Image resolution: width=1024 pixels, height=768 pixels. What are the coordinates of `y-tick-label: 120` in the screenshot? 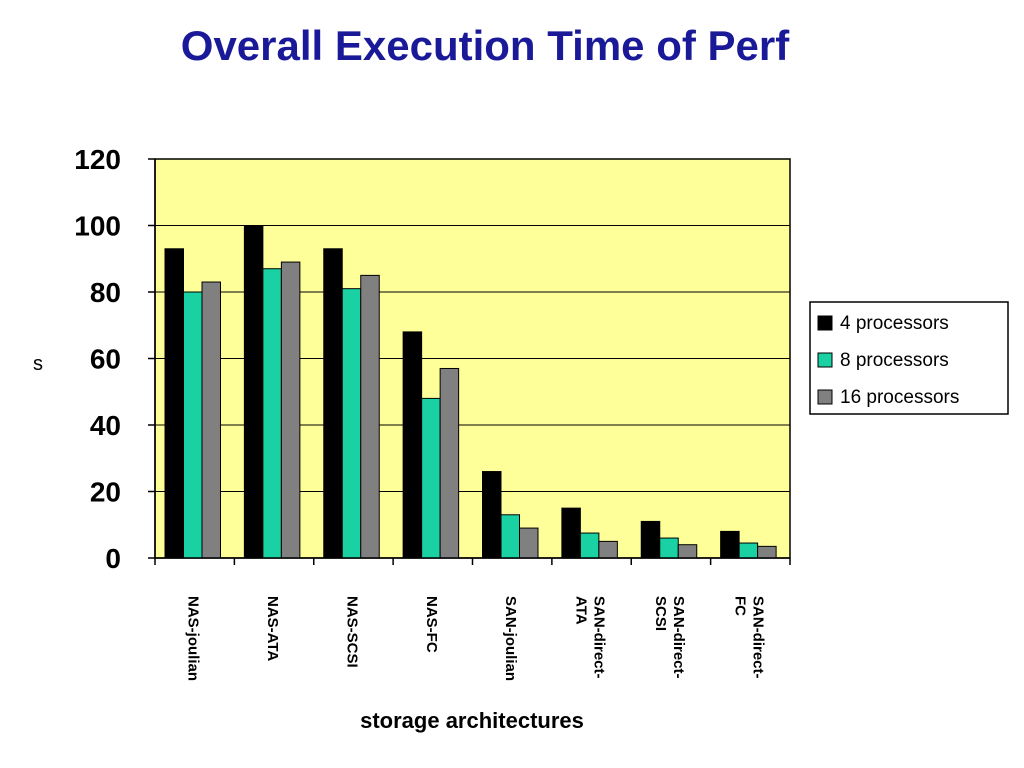 It's located at (97, 159).